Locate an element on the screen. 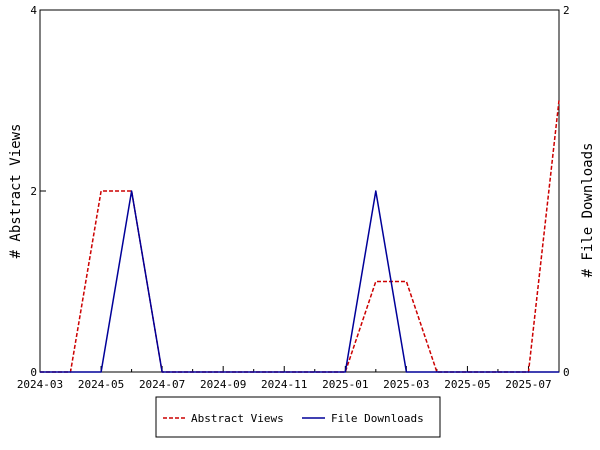 Image resolution: width=600 pixels, height=450 pixels. y-tick-label-right: 2 is located at coordinates (566, 10).